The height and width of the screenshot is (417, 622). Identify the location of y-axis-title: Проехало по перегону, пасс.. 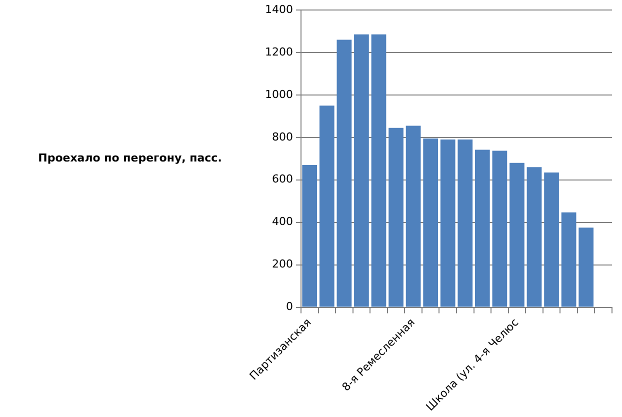
(130, 158).